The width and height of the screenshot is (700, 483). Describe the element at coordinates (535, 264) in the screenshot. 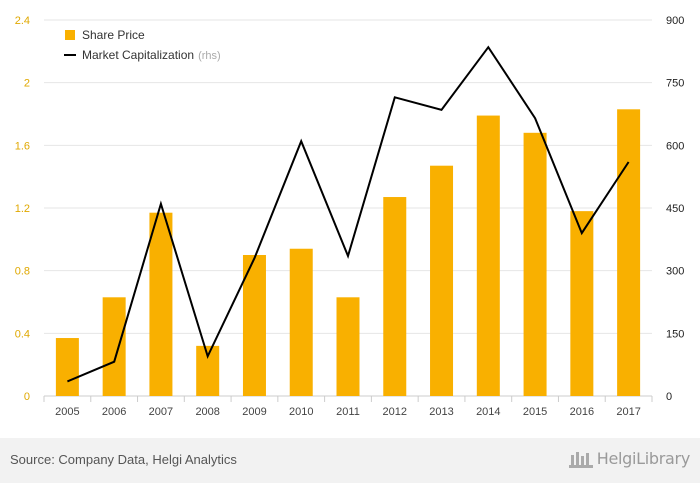

I see `bar-share-price-2015` at that location.